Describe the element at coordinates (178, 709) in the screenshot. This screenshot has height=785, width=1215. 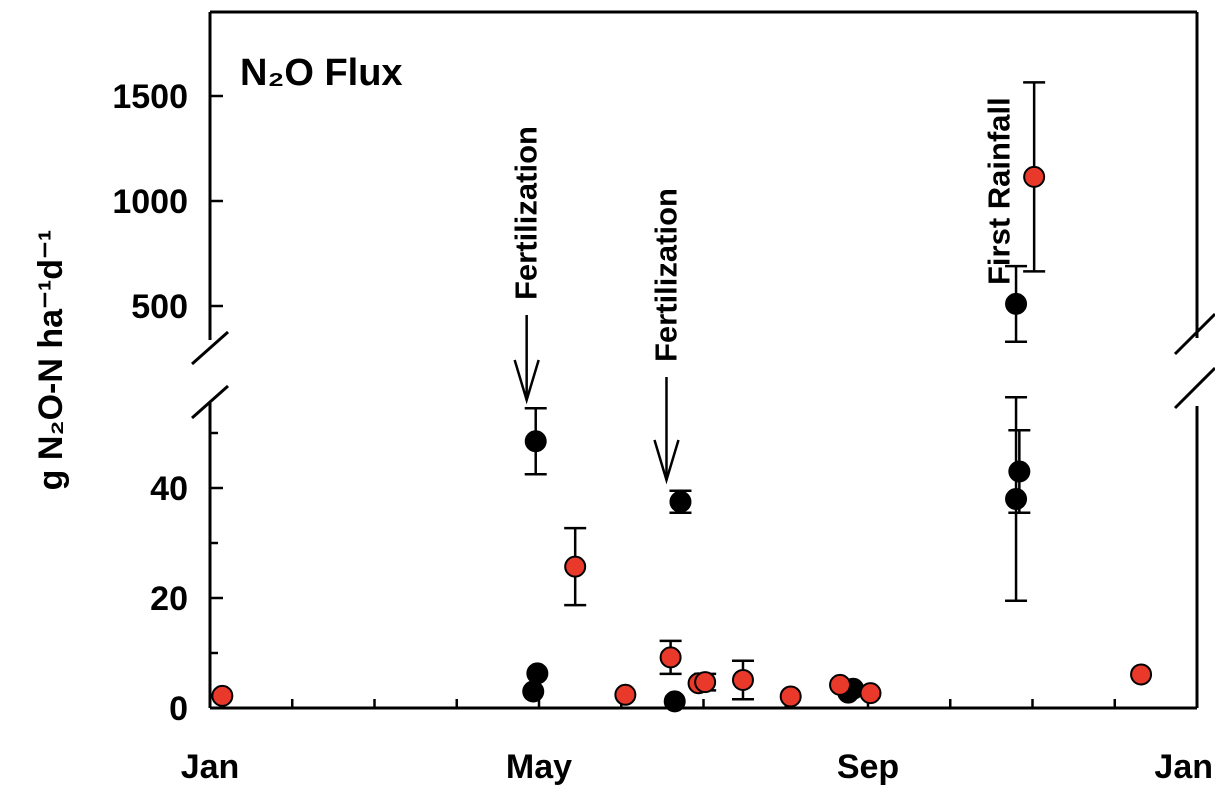
I see `y-tick-label: 0` at that location.